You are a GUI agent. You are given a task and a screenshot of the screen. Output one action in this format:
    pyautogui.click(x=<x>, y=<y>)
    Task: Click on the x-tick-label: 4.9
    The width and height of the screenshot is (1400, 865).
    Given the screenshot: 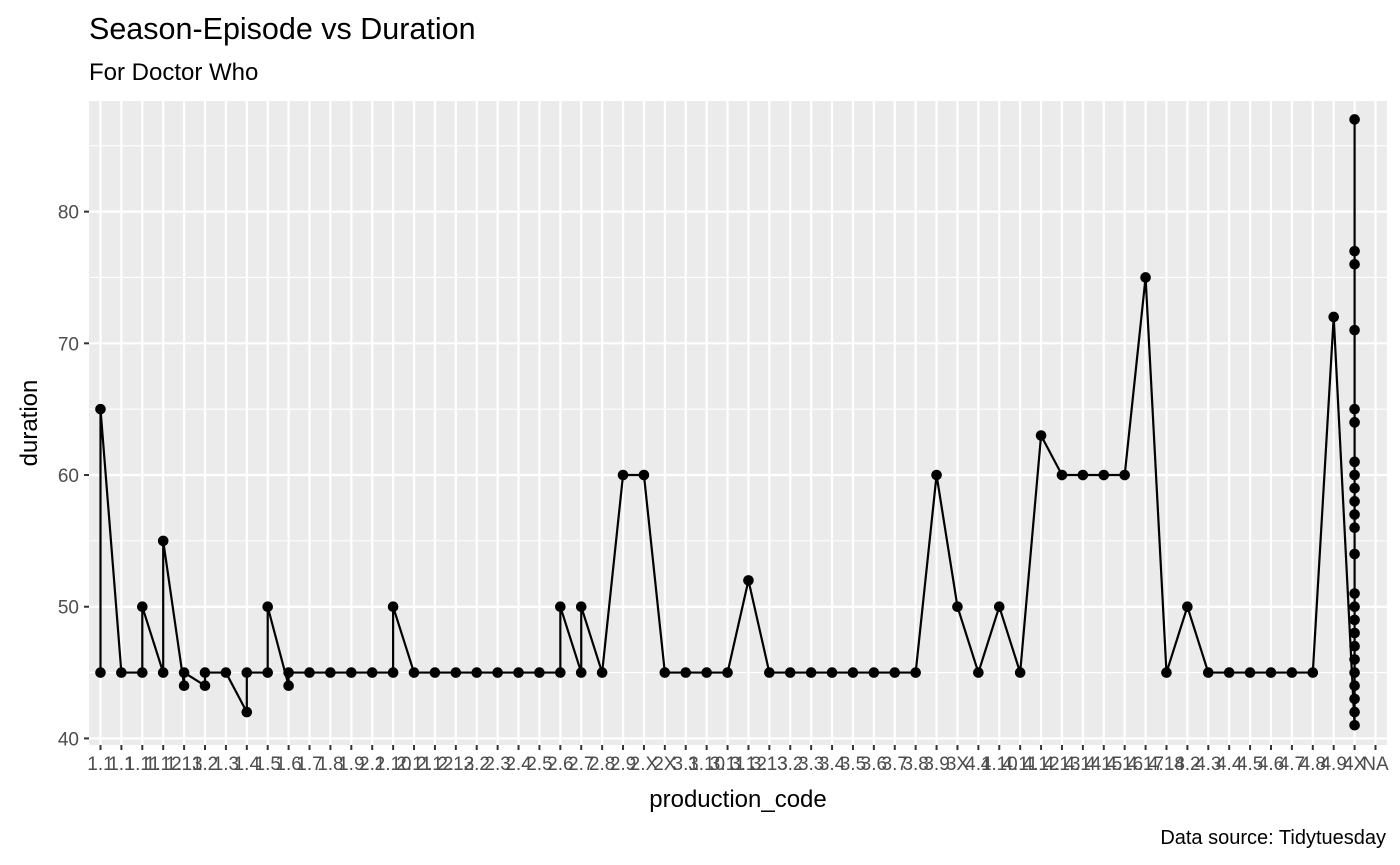 What is the action you would take?
    pyautogui.click(x=1333, y=764)
    